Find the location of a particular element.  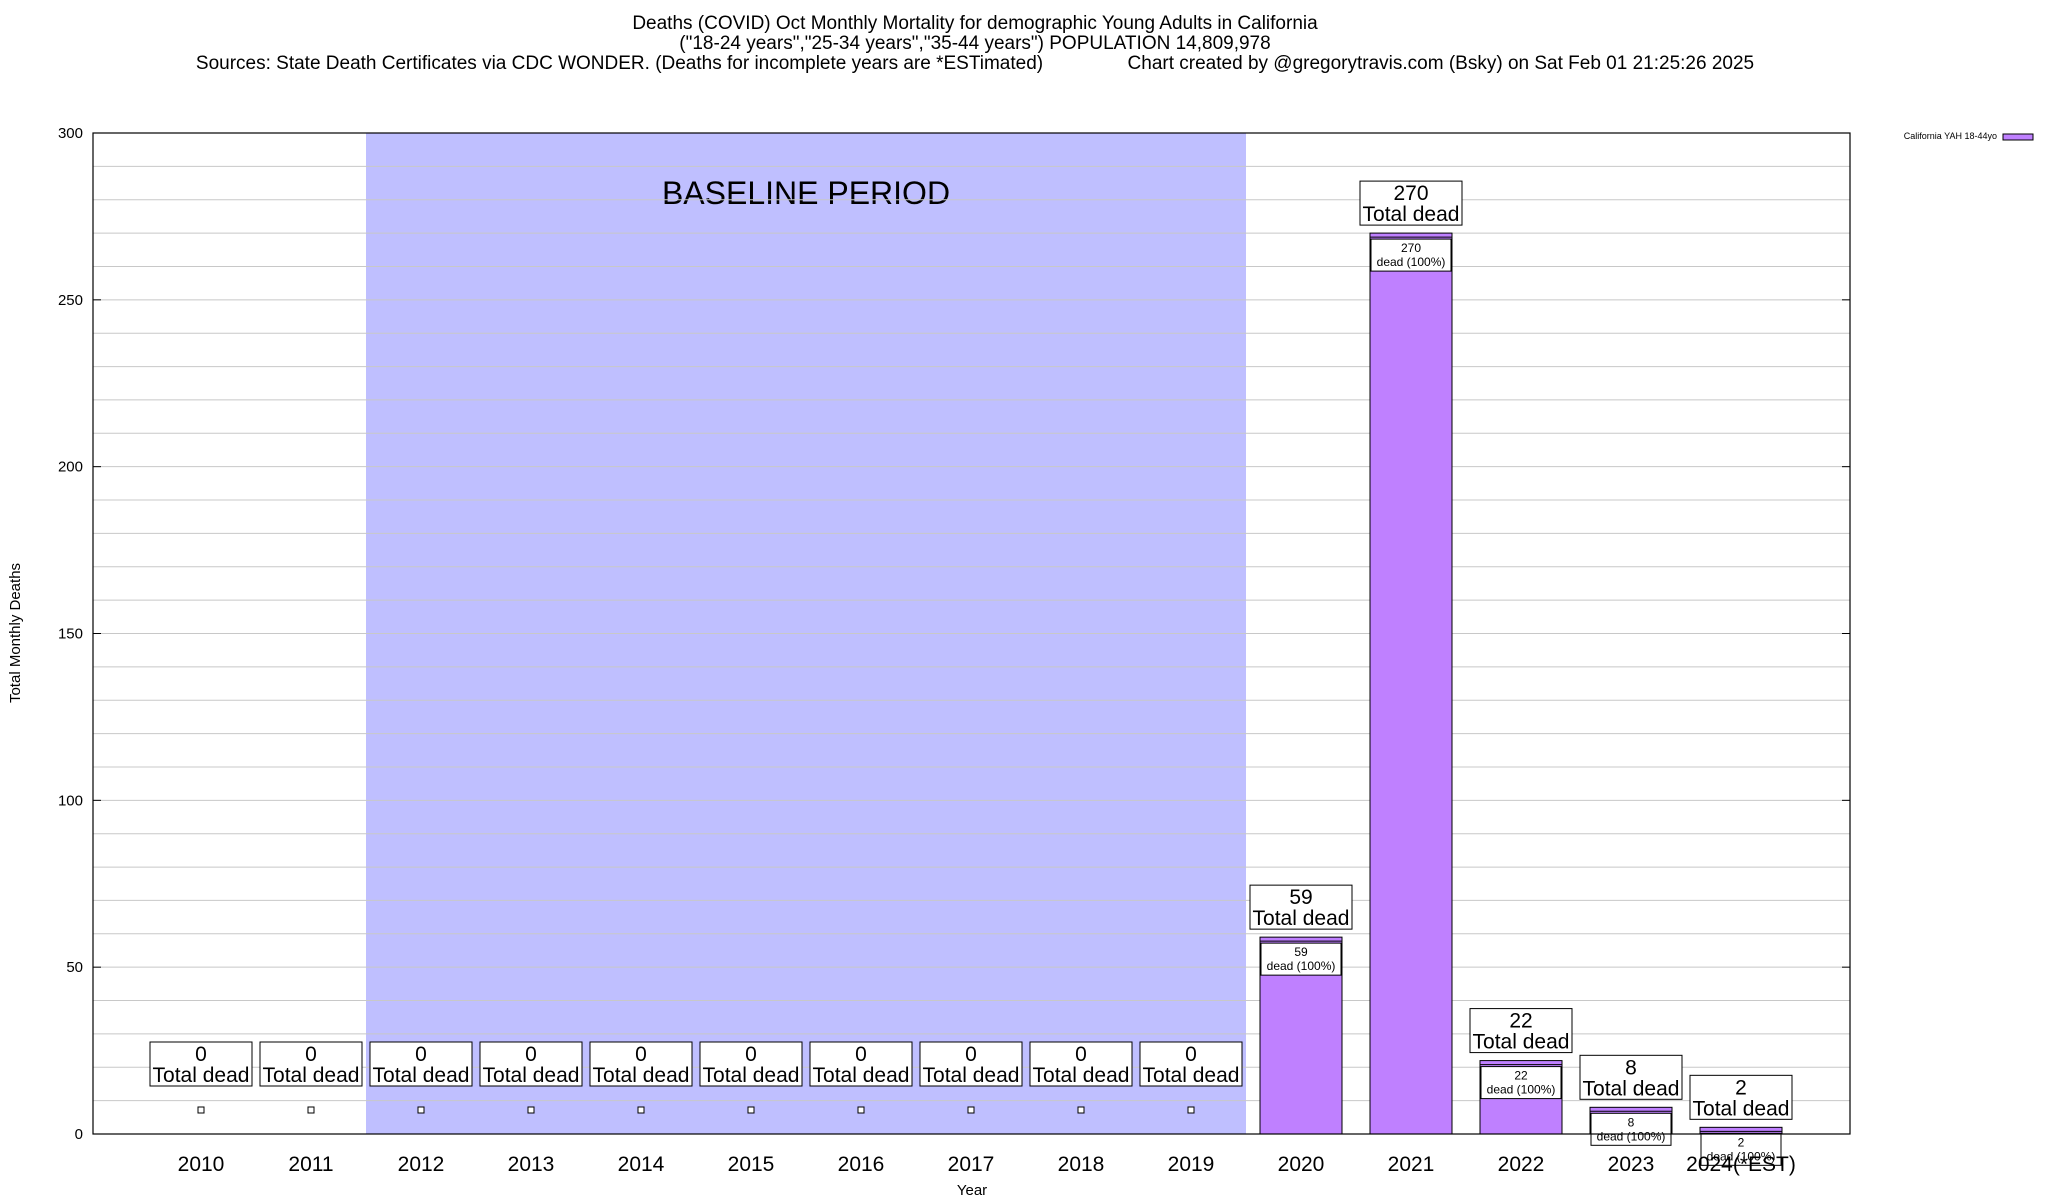

y-tick-label: 0 is located at coordinates (79, 1134).